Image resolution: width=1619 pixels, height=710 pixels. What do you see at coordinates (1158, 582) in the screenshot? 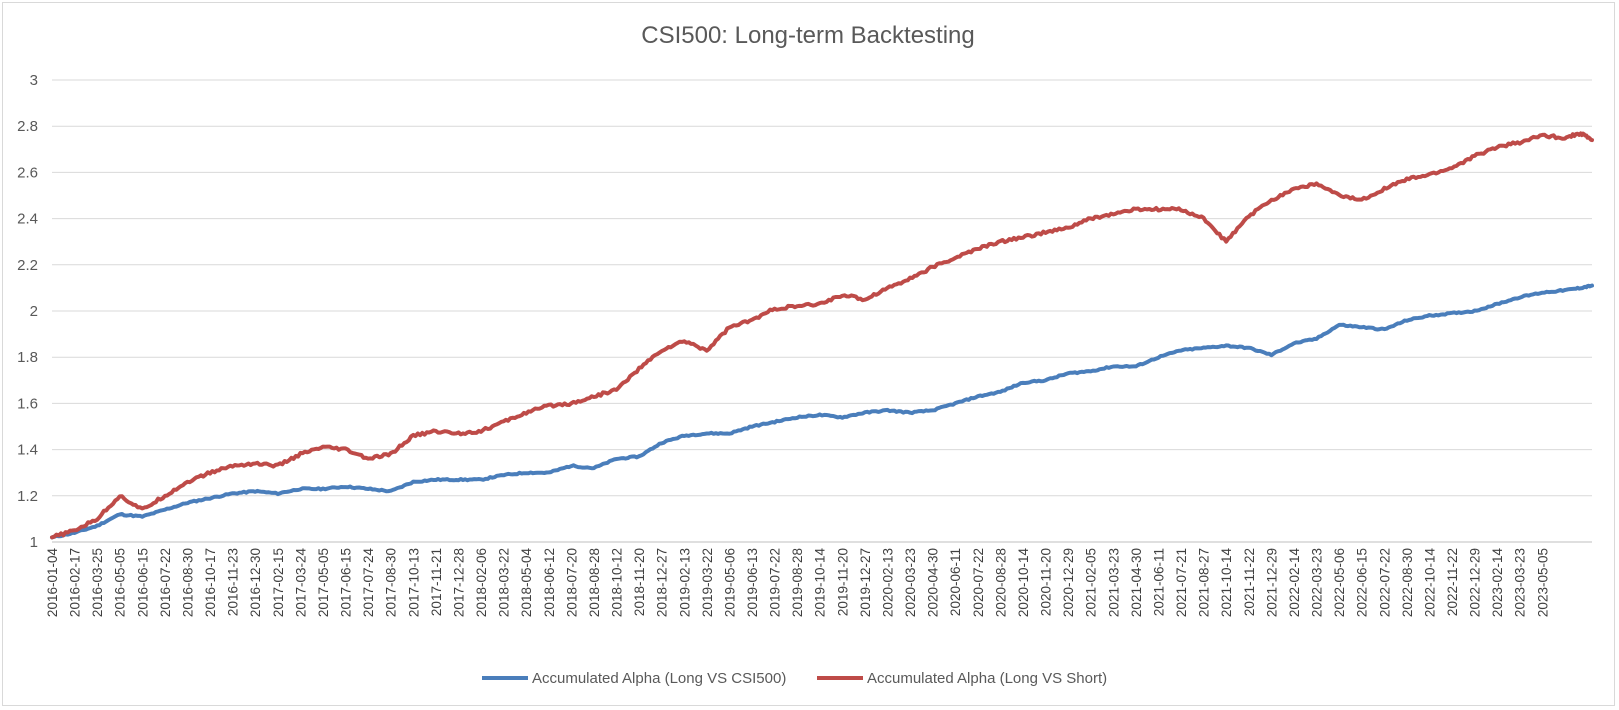
I see `x-tick-label: 2021-06-11` at bounding box center [1158, 582].